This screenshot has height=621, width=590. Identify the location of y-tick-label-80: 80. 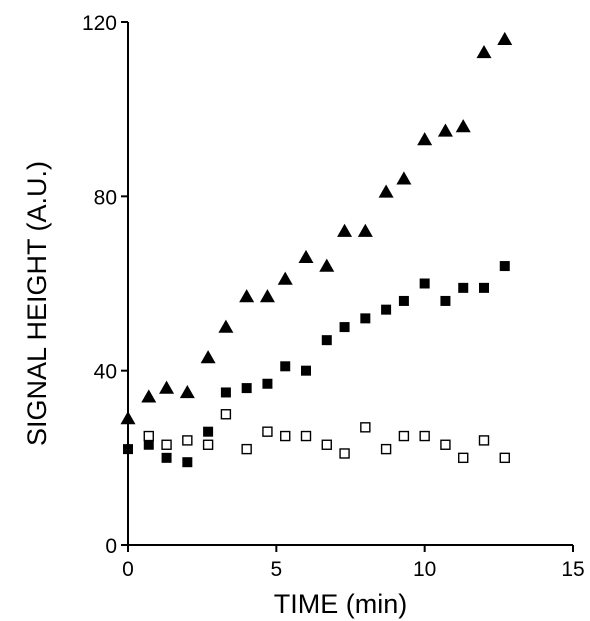
(105, 197).